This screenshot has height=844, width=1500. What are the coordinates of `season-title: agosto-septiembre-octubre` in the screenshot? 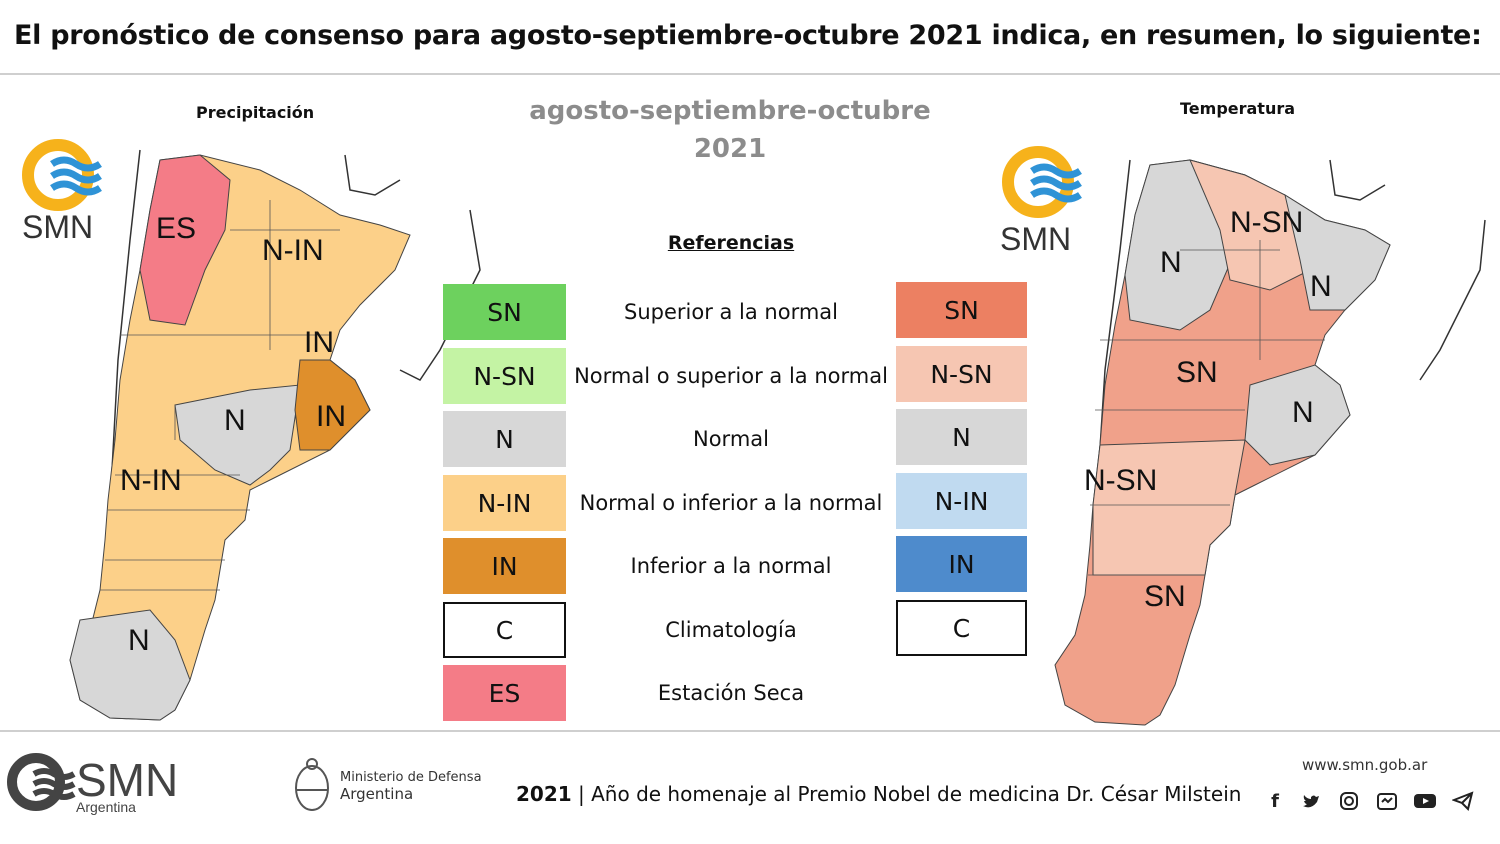 It's located at (730, 111).